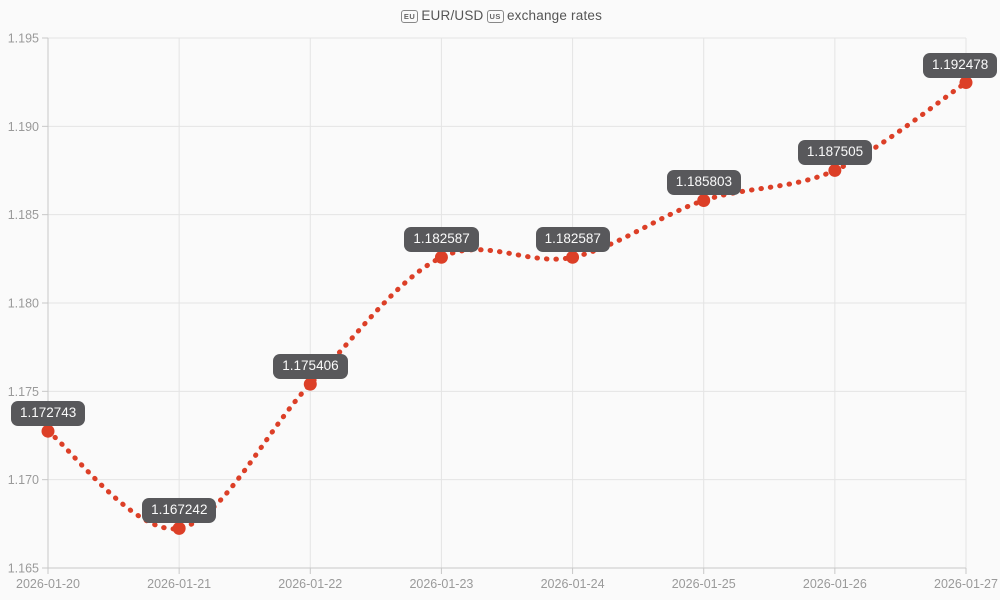 This screenshot has height=600, width=1000. I want to click on x-tick-label: 2026-01-21, so click(179, 584).